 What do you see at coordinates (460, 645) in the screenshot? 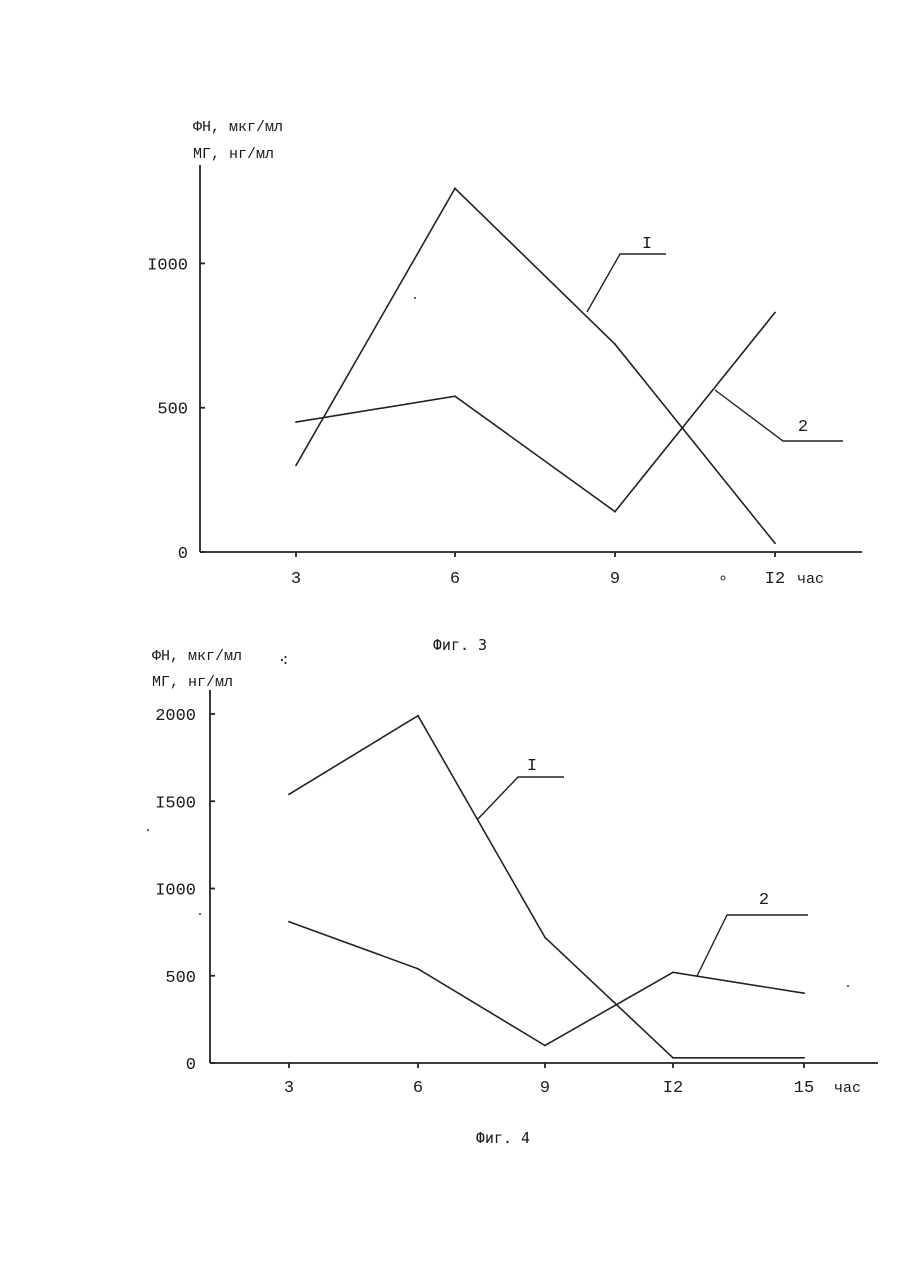
I see `figure-caption: Фиг. 3` at bounding box center [460, 645].